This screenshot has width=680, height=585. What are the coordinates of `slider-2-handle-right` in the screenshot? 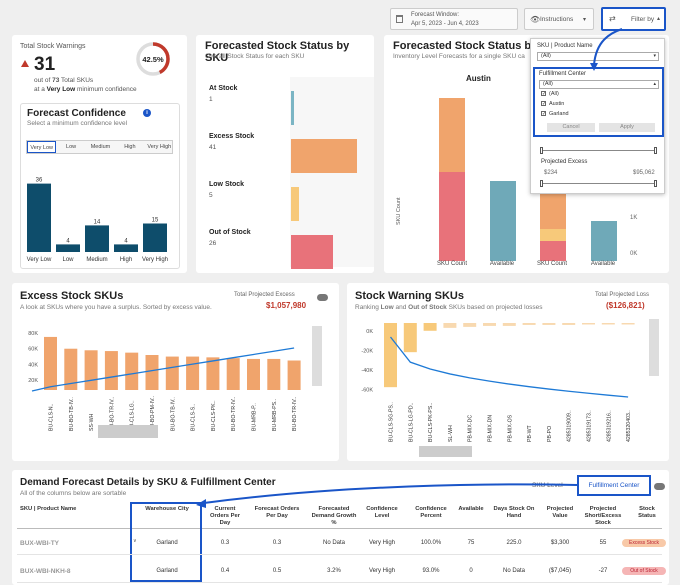 It's located at (655, 183).